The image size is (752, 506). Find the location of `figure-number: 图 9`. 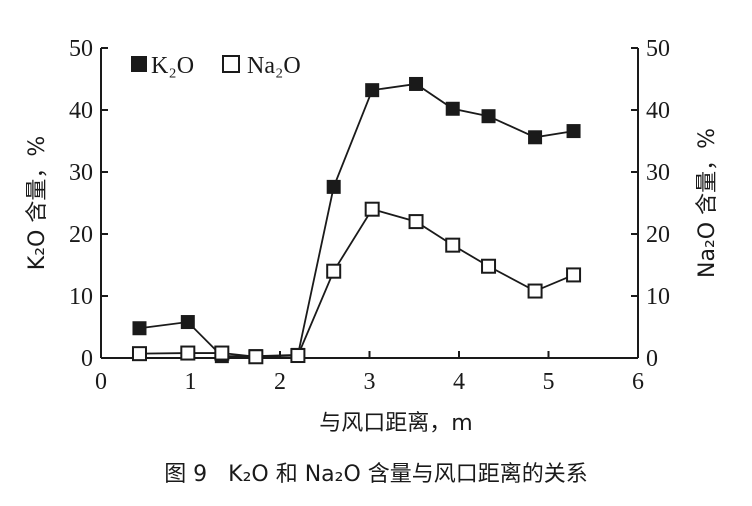

figure-number: 图 9 is located at coordinates (186, 474).